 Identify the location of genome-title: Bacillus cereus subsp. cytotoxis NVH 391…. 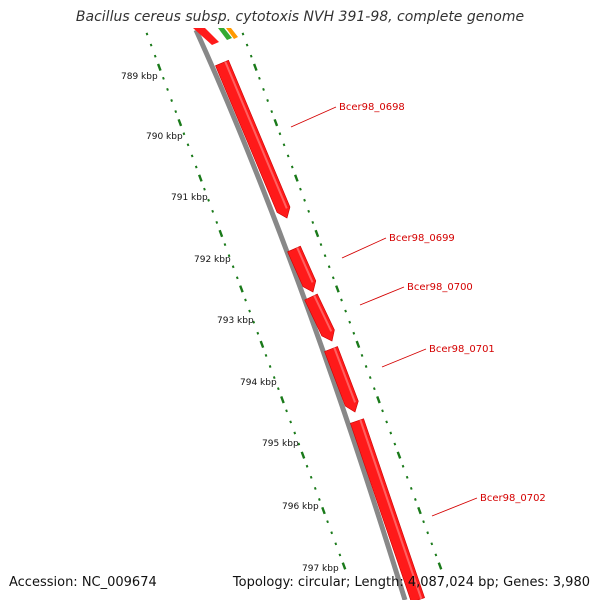
(300, 17).